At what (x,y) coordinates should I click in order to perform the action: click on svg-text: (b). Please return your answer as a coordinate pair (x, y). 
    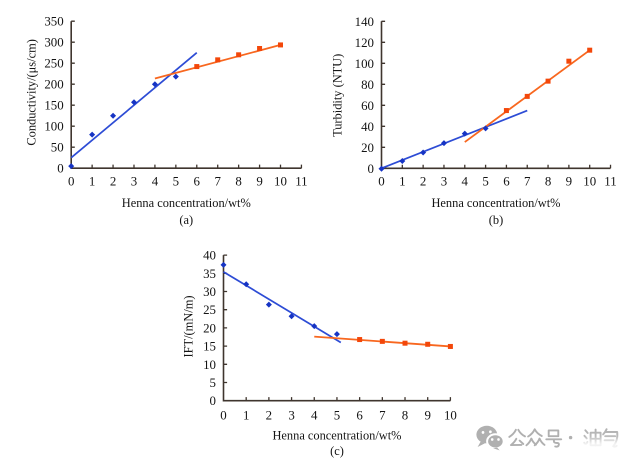
    Looking at the image, I should click on (496, 220).